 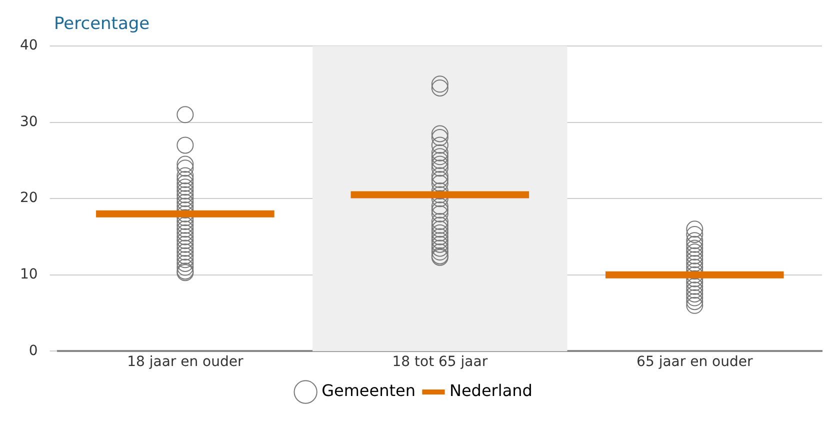 I want to click on legend-label: Gemeenten, so click(x=369, y=390).